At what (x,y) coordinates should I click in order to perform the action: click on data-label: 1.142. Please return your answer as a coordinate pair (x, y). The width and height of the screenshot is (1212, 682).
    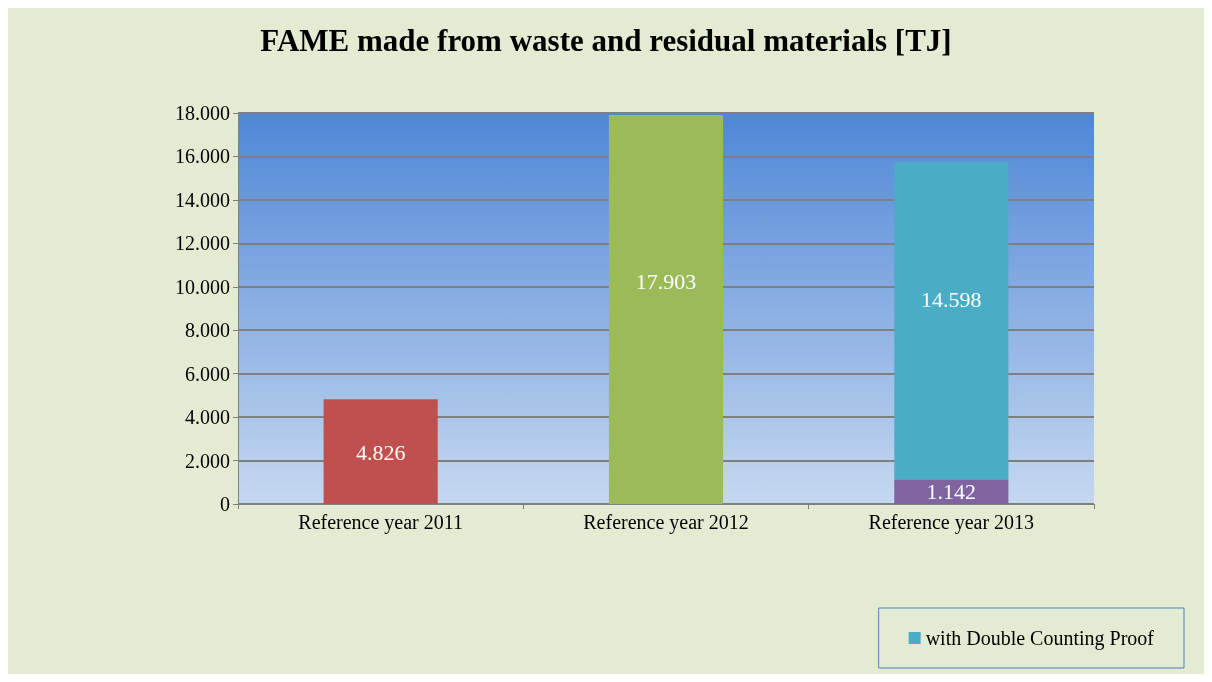
    Looking at the image, I should click on (951, 492).